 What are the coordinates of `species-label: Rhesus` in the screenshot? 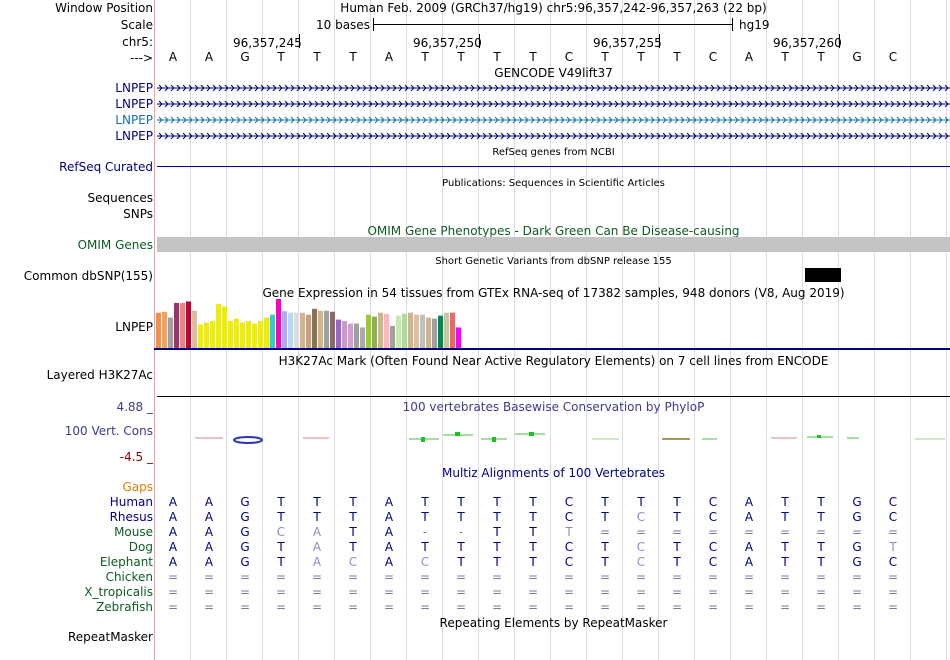 It's located at (131, 517).